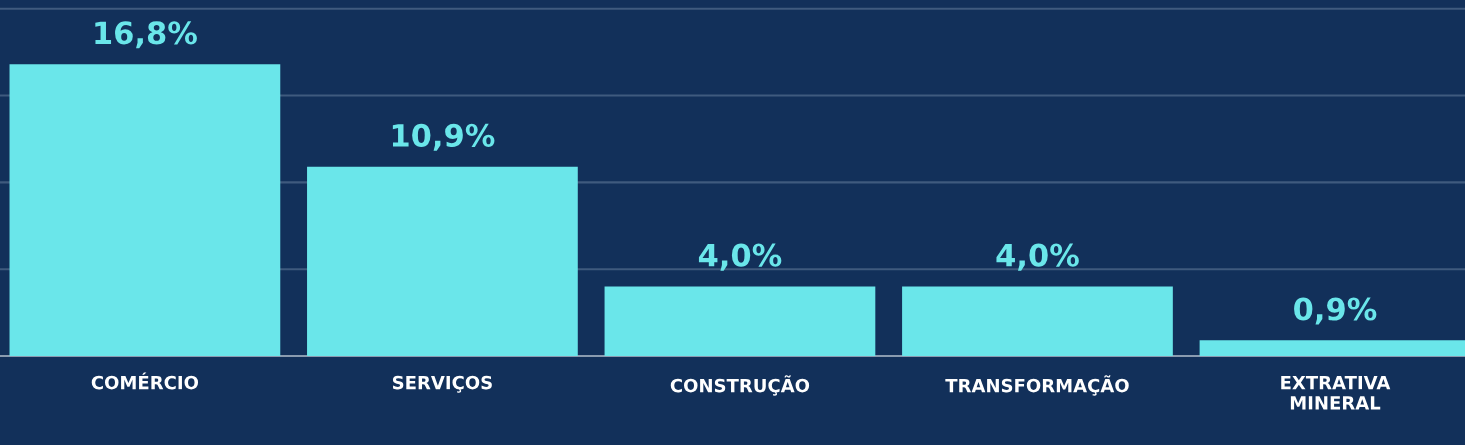 The width and height of the screenshot is (1465, 445). Describe the element at coordinates (1335, 311) in the screenshot. I see `data-label: 0,9%` at that location.